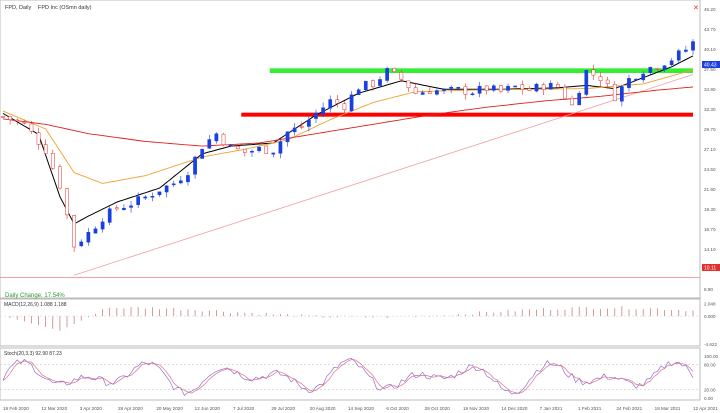 This screenshot has height=413, width=720. Describe the element at coordinates (551, 408) in the screenshot. I see `time-axis-tick-label: 7 Jan 2021` at that location.